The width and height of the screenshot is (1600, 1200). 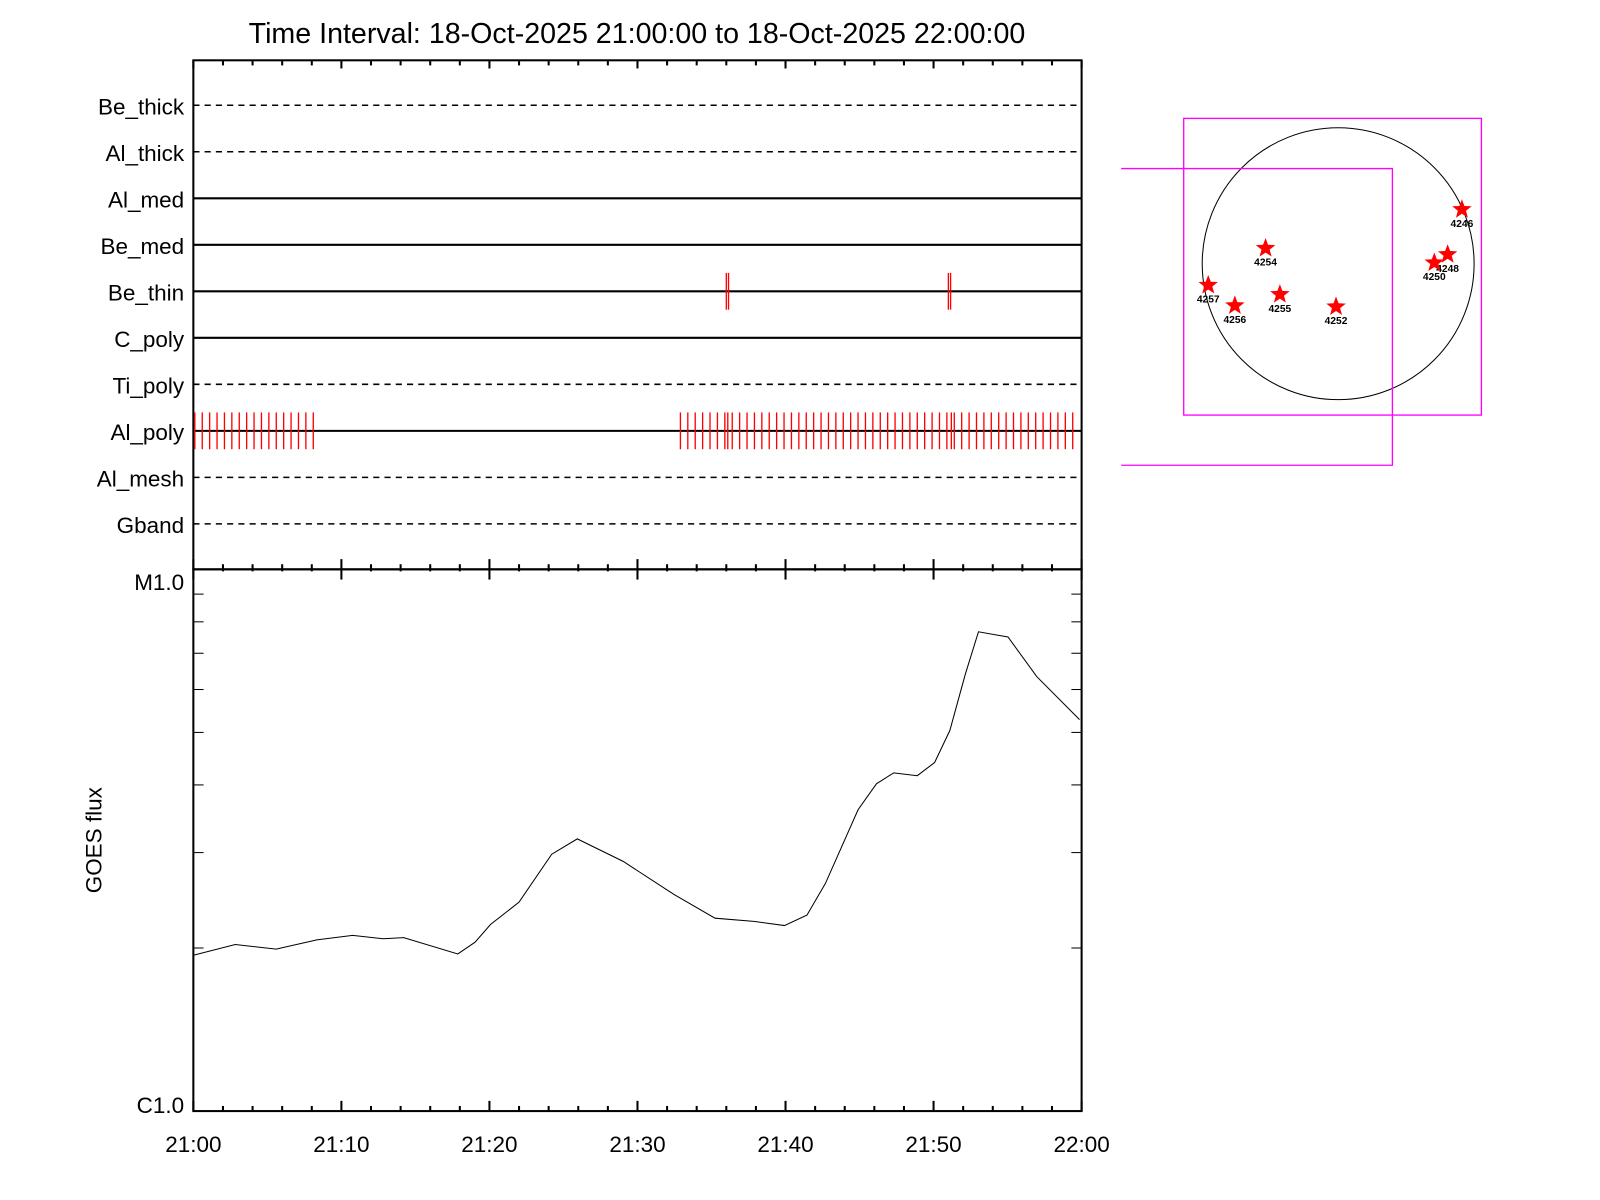 I want to click on x-tick-label: 21:10, so click(x=341, y=1144).